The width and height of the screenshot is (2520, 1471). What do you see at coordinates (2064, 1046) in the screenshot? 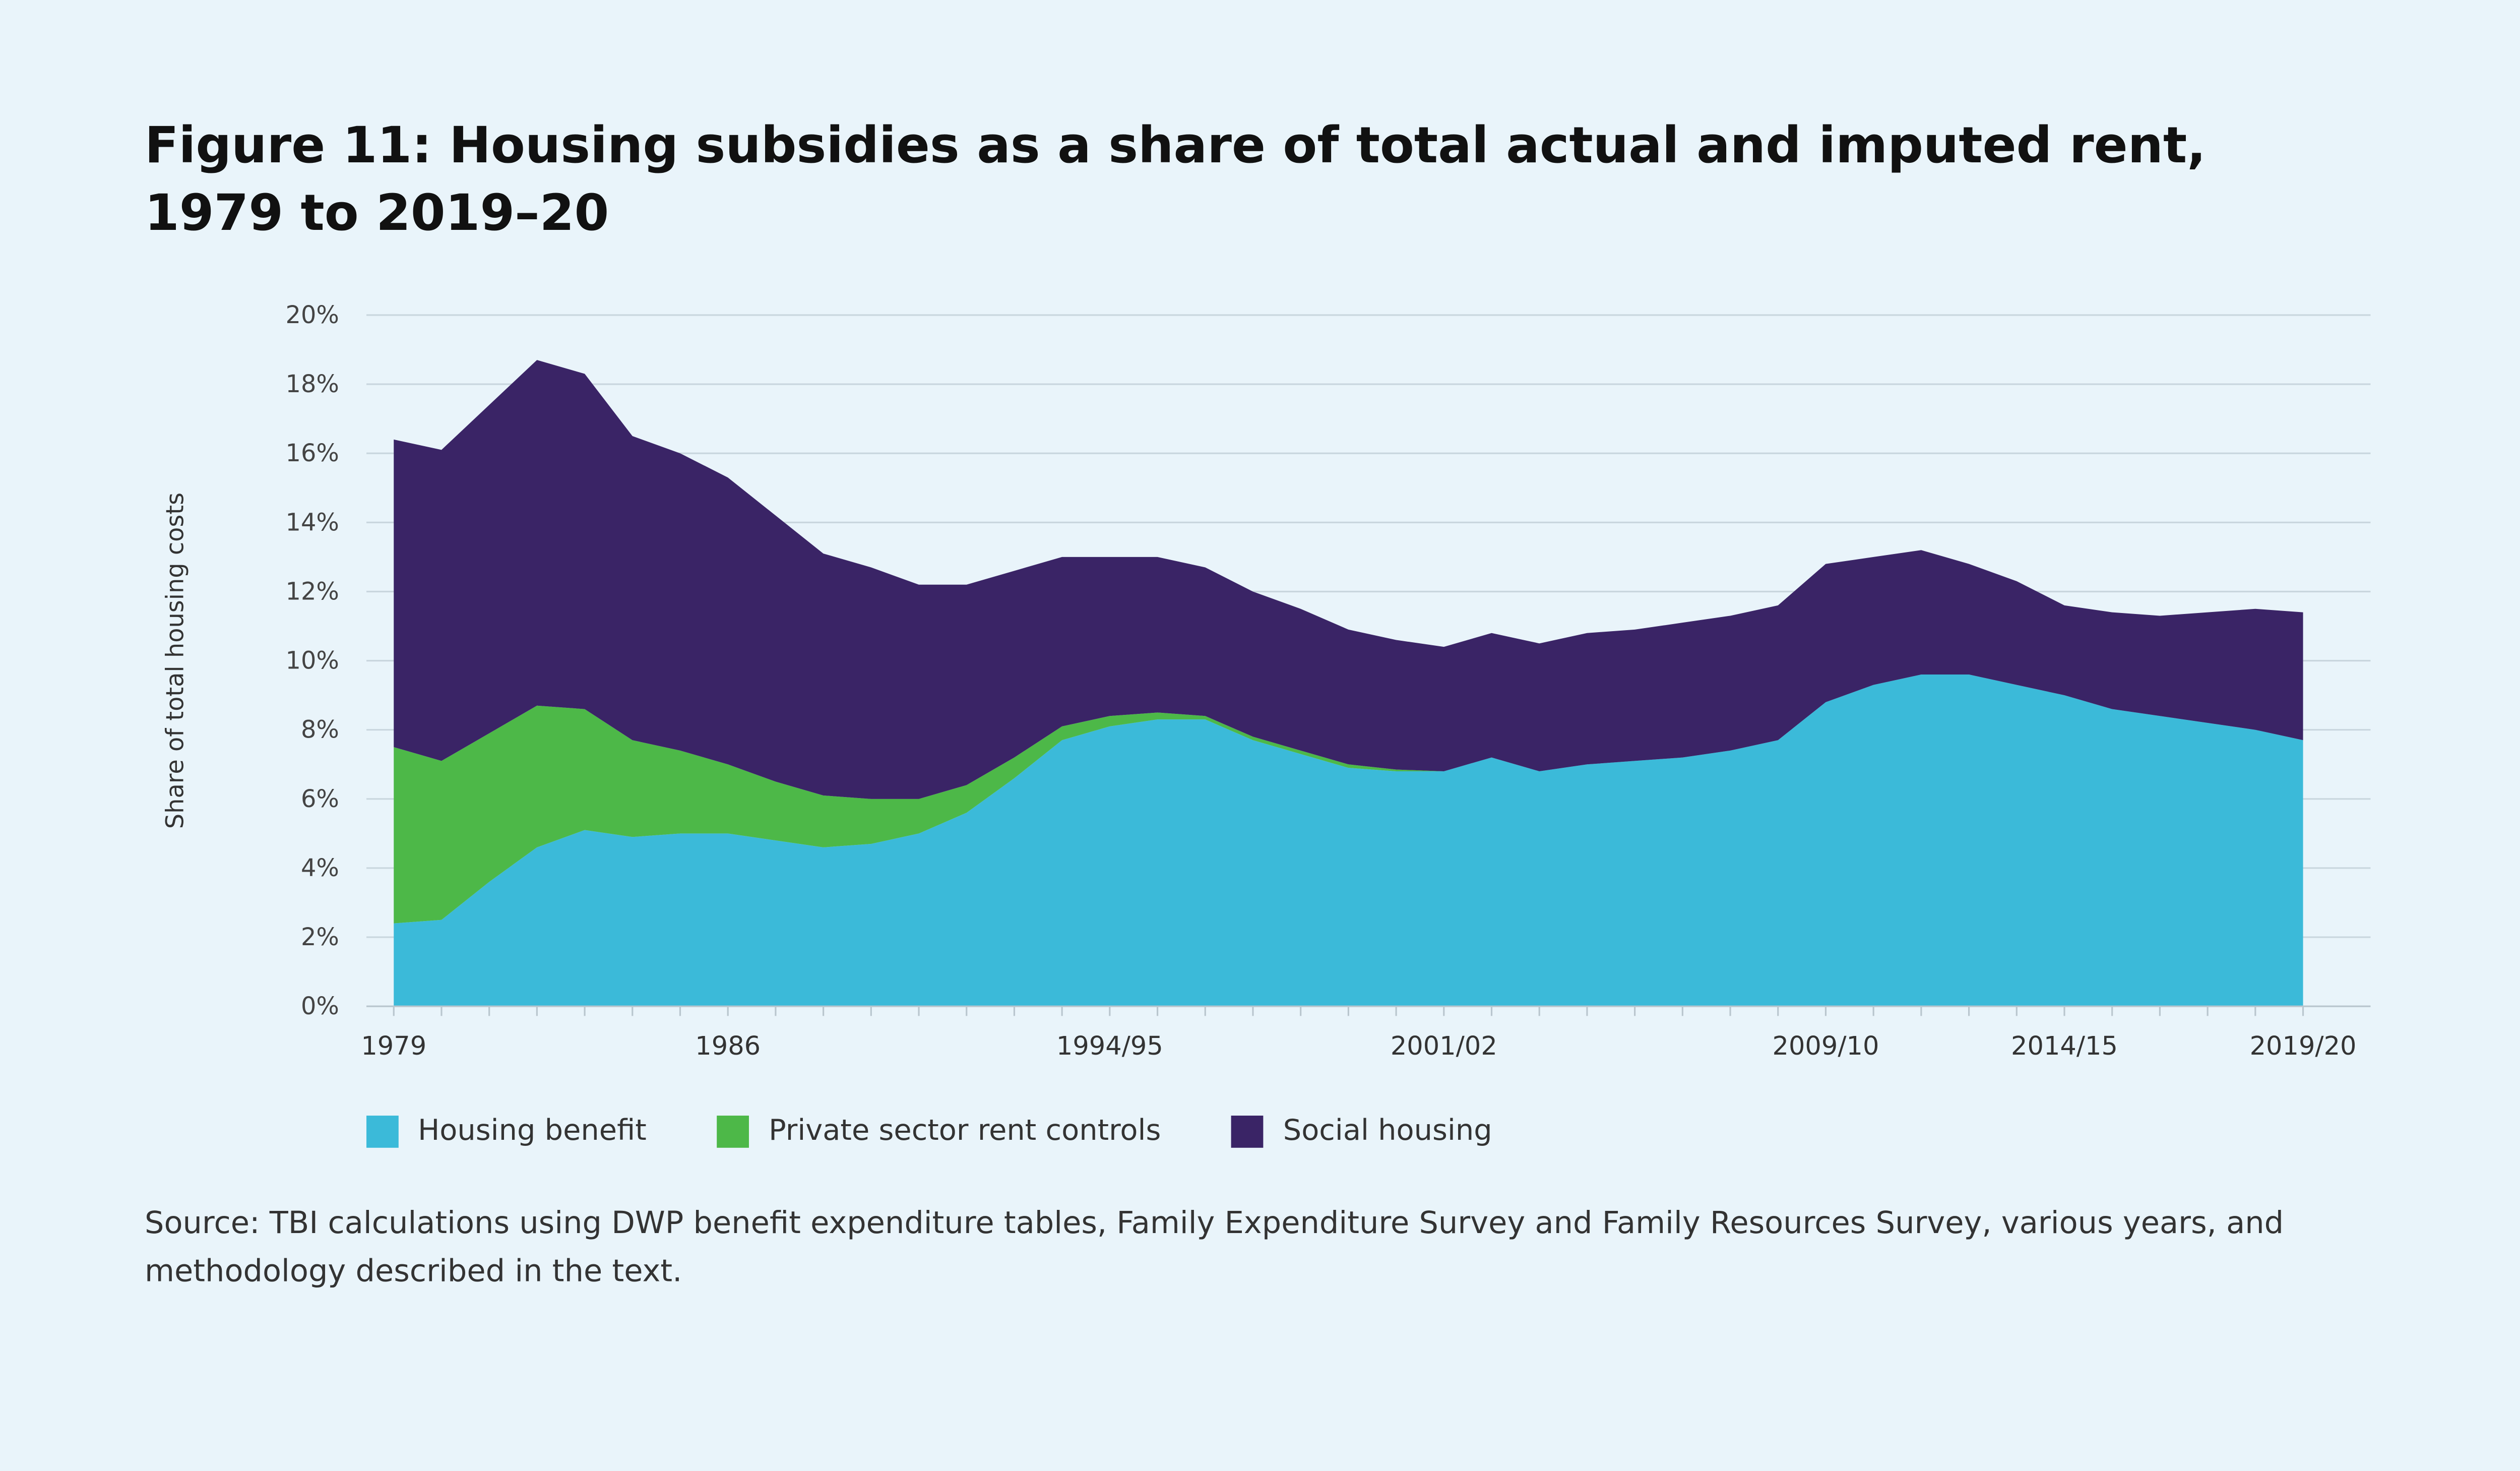
I see `x-tick-label: 2014/15` at bounding box center [2064, 1046].